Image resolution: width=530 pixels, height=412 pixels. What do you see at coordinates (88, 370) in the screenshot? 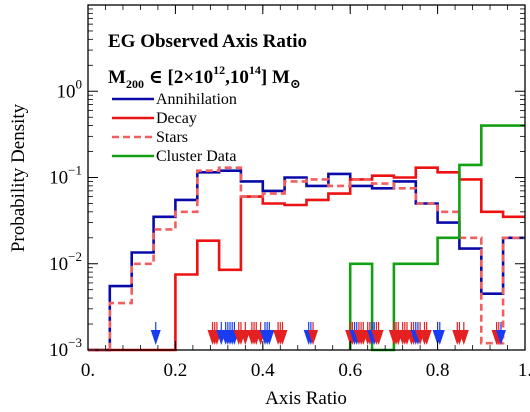
I see `x-tick-label: 0.` at bounding box center [88, 370].